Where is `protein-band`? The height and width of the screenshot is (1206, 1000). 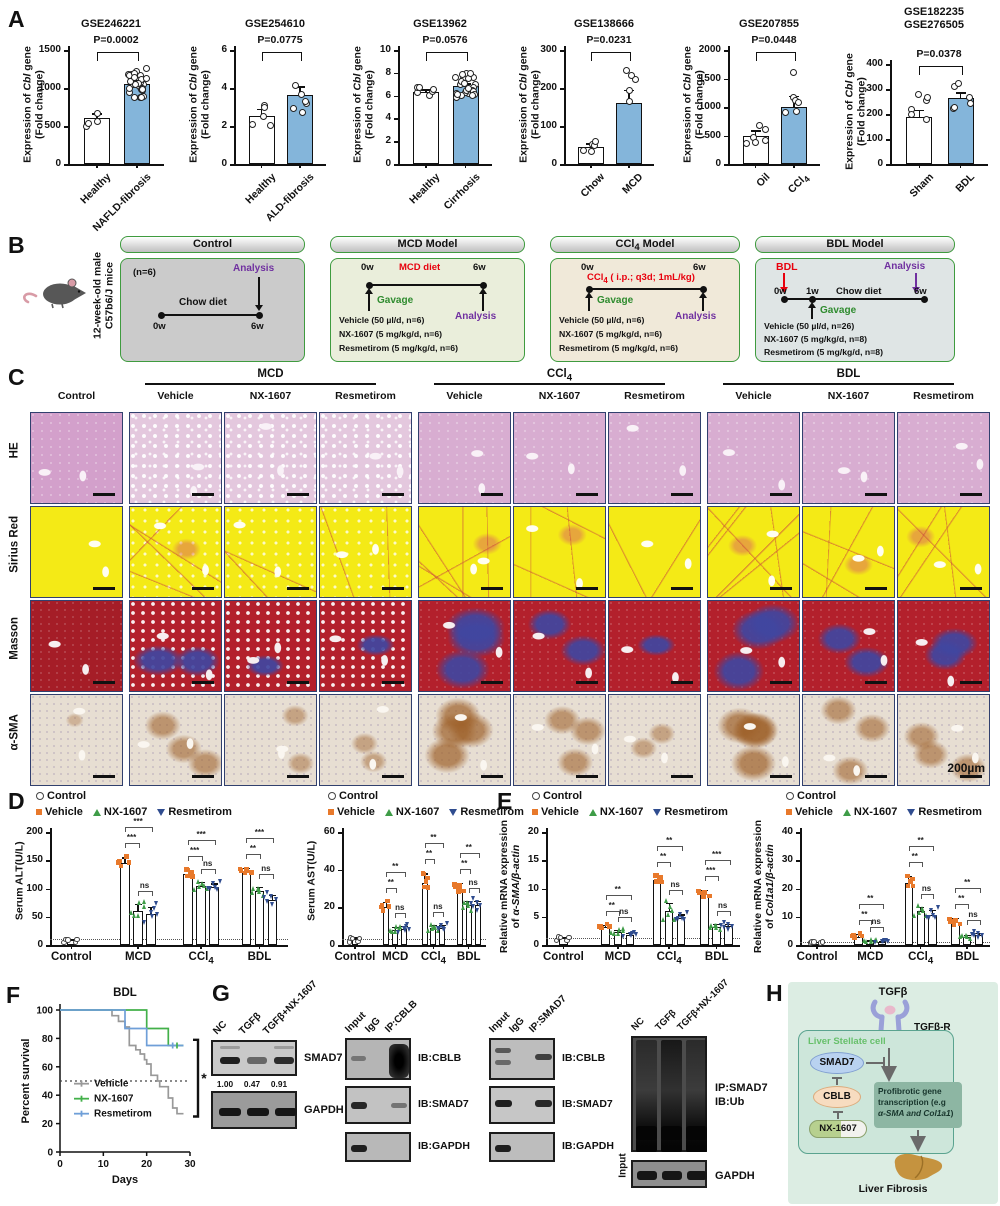 protein-band is located at coordinates (358, 1058).